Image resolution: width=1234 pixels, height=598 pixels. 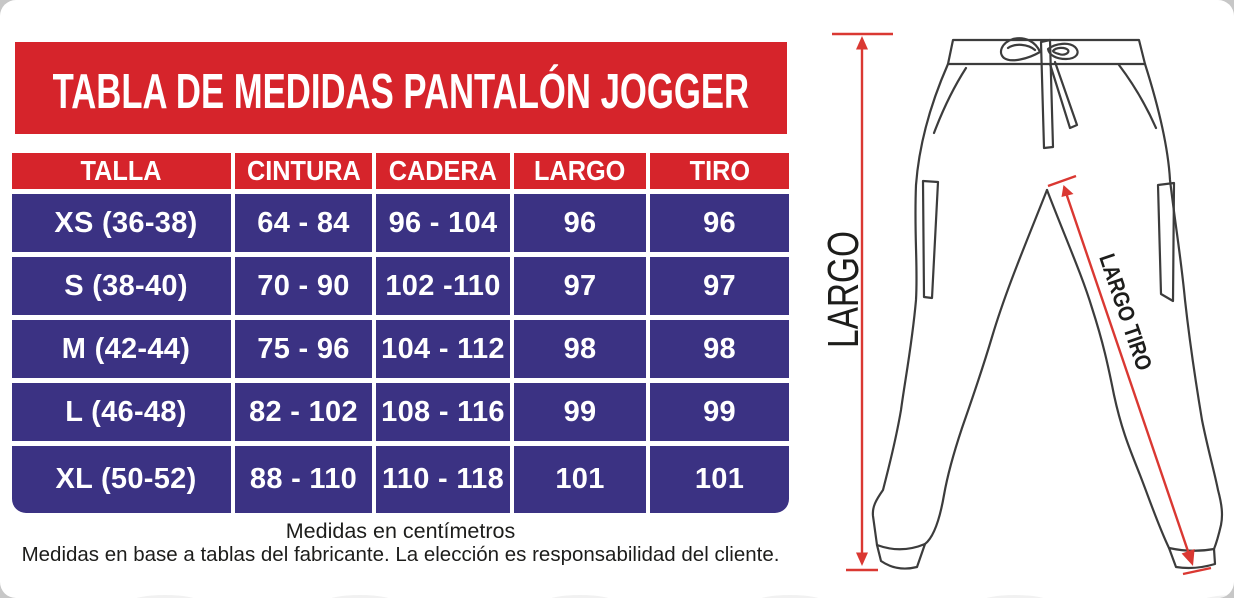 What do you see at coordinates (1125, 312) in the screenshot?
I see `svg-text: LARGO TIRO` at bounding box center [1125, 312].